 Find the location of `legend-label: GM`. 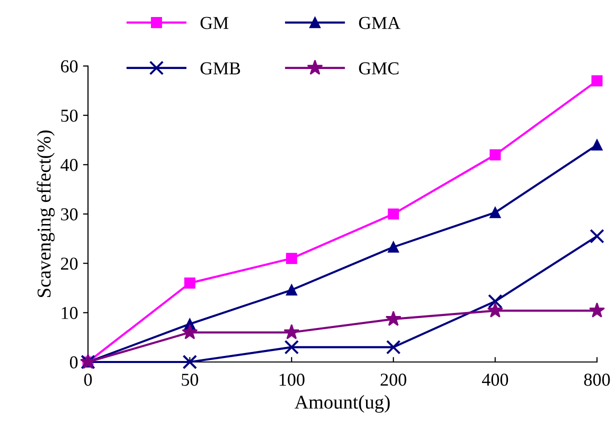

legend-label: GM is located at coordinates (214, 23).